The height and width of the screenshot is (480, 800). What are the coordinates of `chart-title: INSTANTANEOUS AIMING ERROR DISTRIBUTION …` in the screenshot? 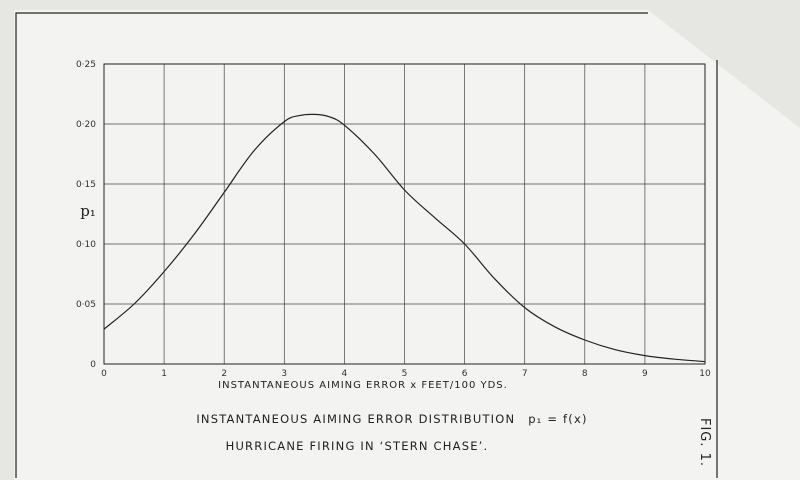 It's located at (391, 419).